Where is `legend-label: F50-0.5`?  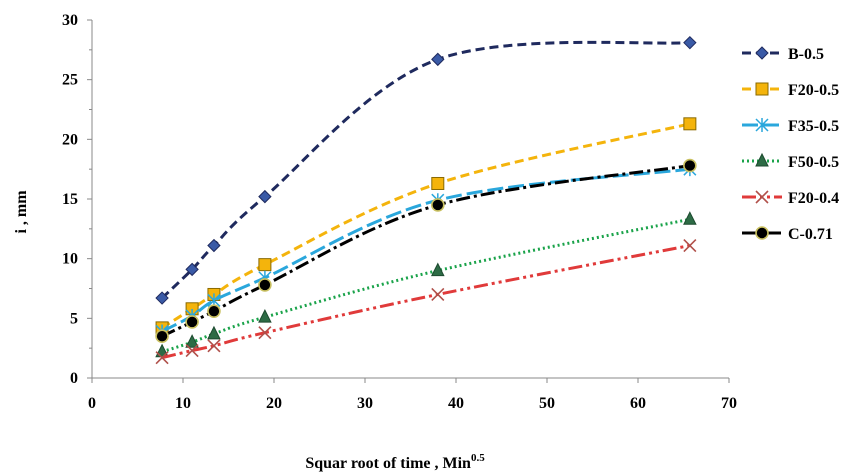
legend-label: F50-0.5 is located at coordinates (813, 162).